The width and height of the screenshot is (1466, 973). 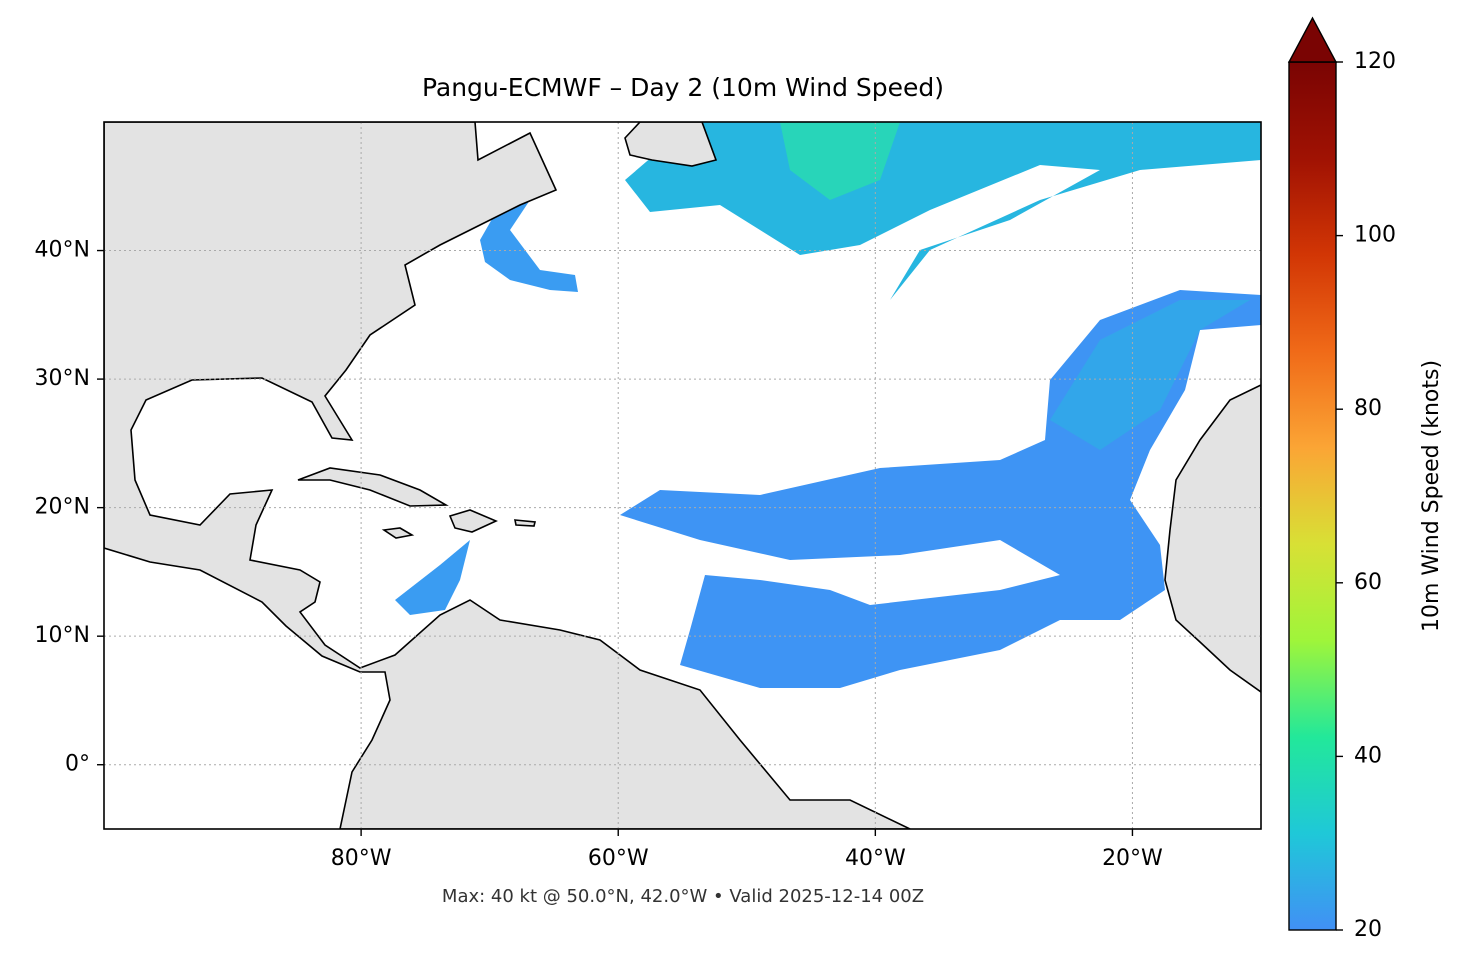 What do you see at coordinates (1368, 929) in the screenshot?
I see `colorbar-tick-label: 20` at bounding box center [1368, 929].